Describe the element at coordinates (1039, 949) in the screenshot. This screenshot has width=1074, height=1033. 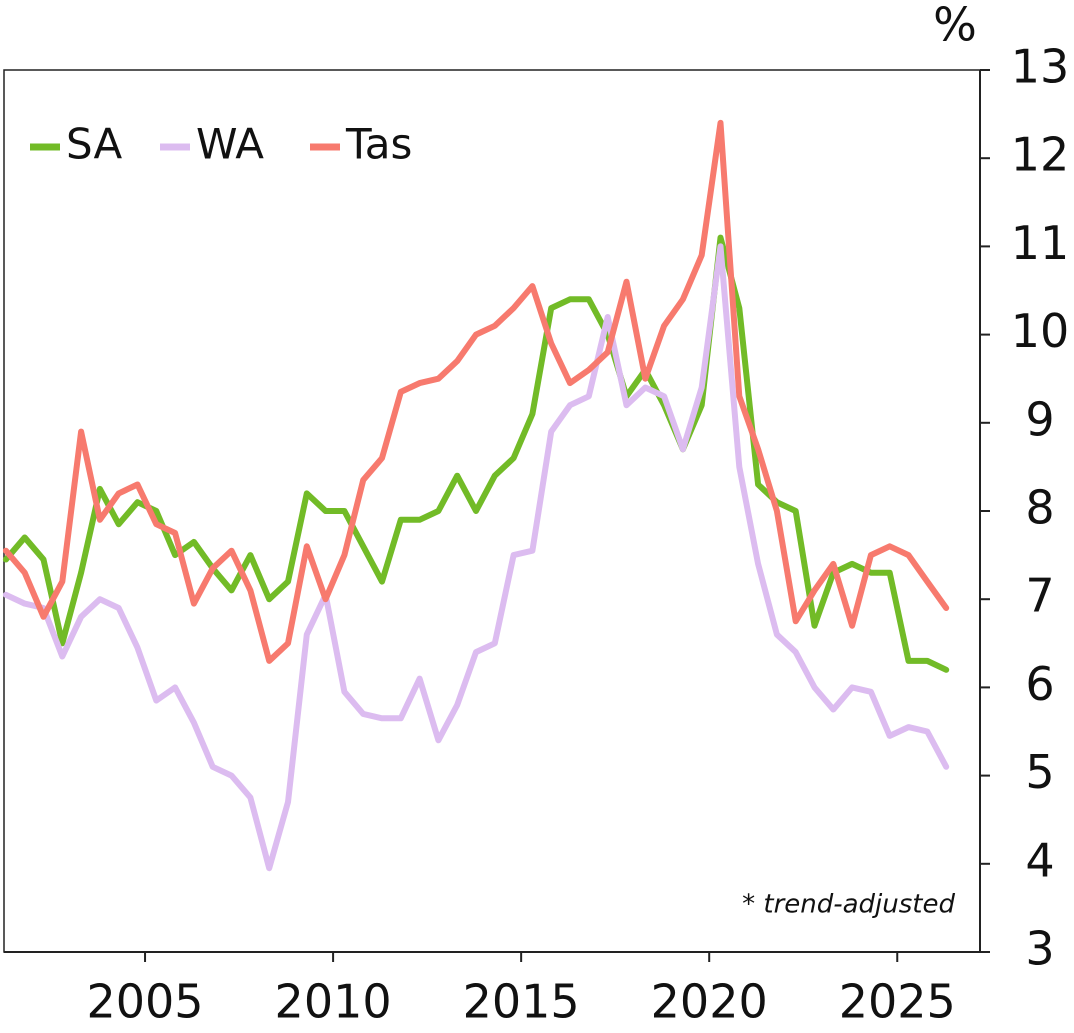
I see `y-tick-label: 3` at that location.